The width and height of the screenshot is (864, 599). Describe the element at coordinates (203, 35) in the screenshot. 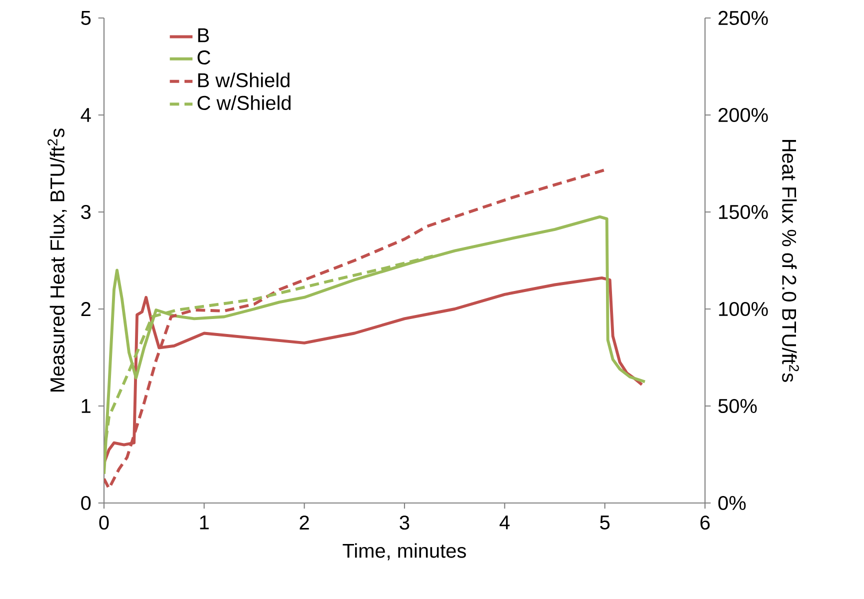

I see `legend-label: B` at that location.